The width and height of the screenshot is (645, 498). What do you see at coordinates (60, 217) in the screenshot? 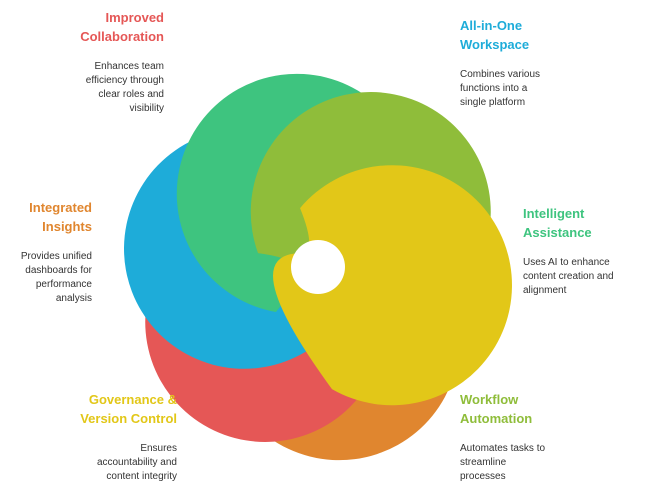
I see `feature-title: Integrated Insights` at bounding box center [60, 217].